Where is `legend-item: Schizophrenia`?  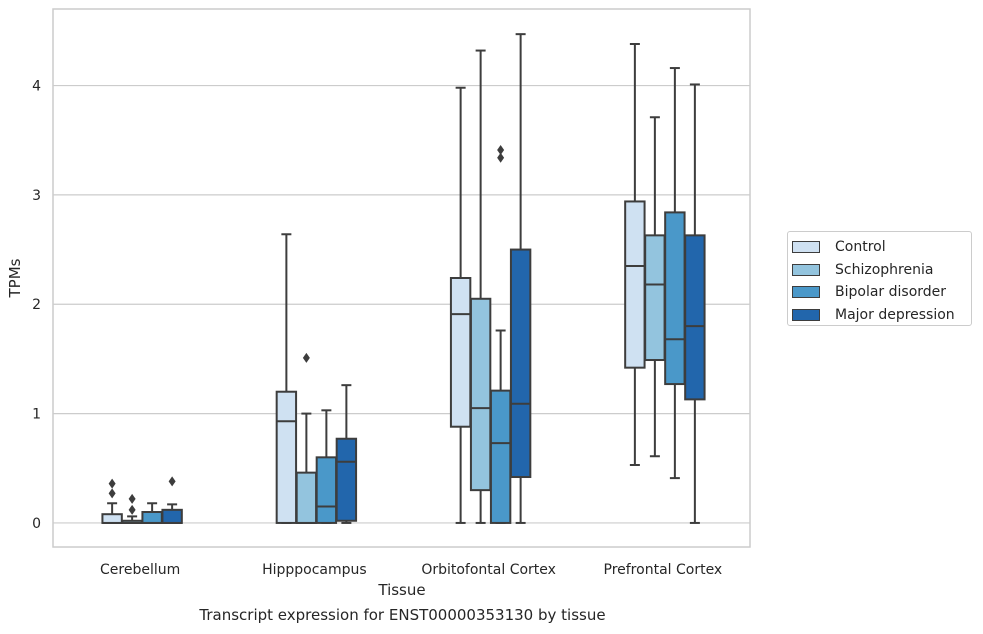
legend-item: Schizophrenia is located at coordinates (881, 270).